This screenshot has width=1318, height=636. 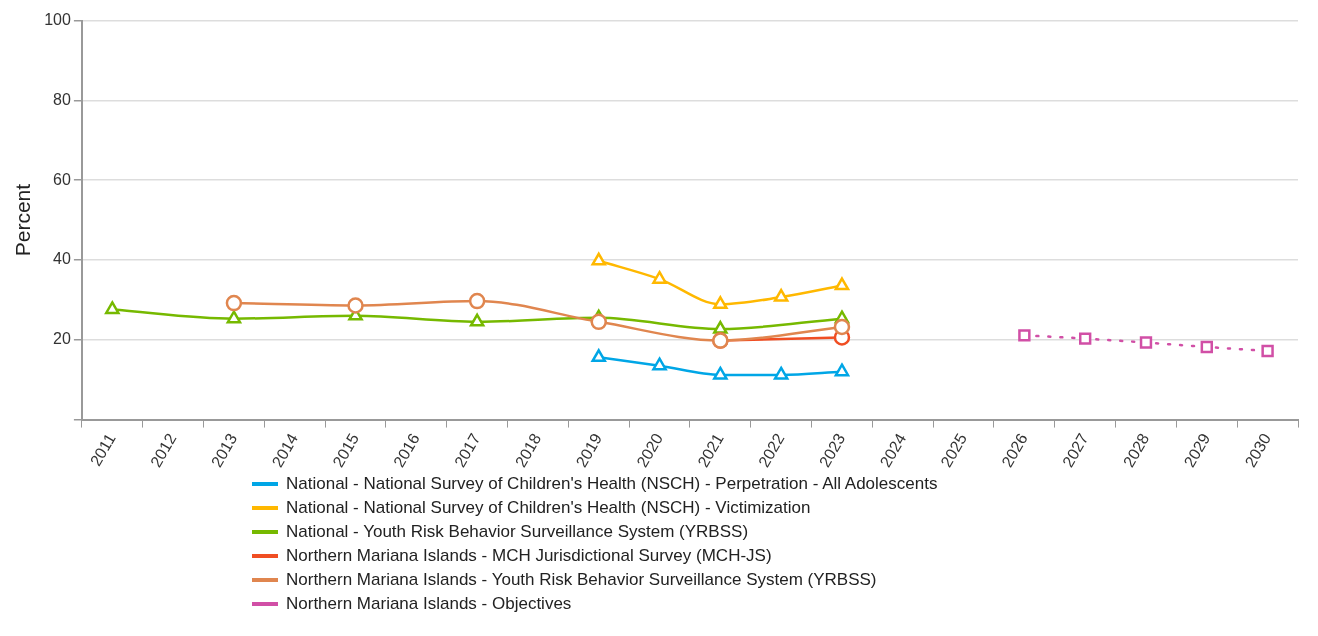 I want to click on y-axis-title: Percent, so click(x=23, y=220).